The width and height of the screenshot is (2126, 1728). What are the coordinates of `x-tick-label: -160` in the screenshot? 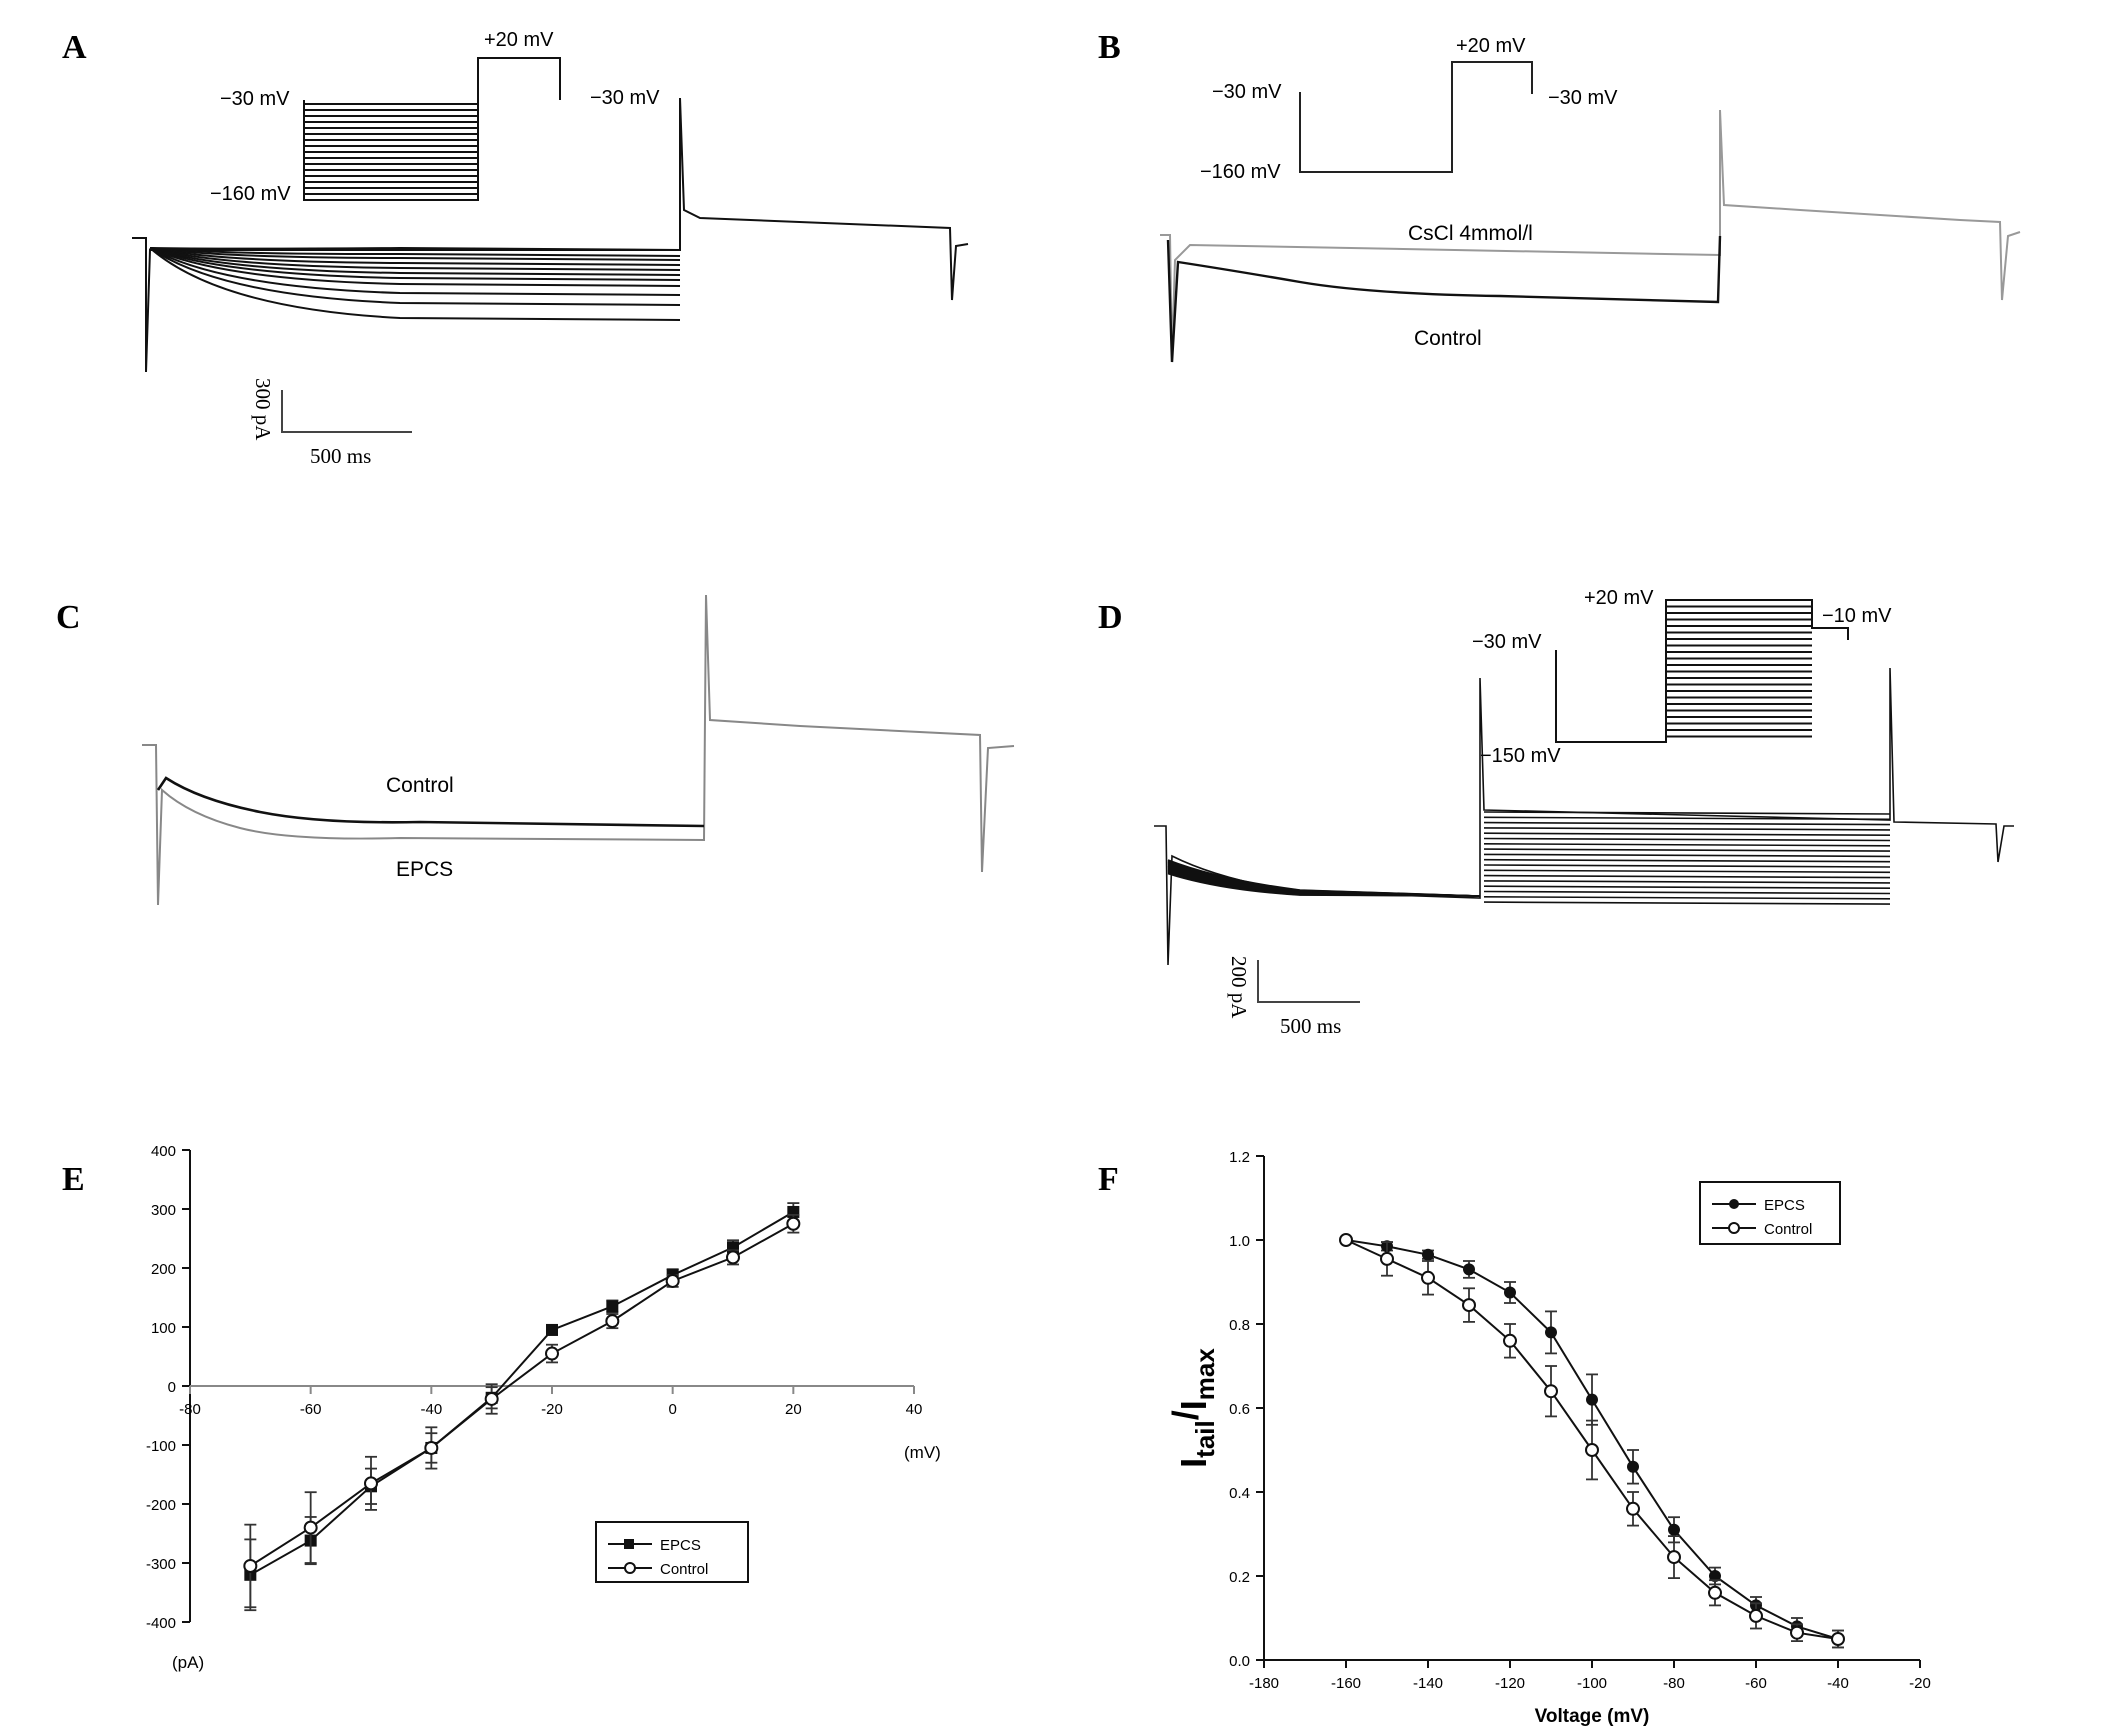 It's located at (1346, 1683).